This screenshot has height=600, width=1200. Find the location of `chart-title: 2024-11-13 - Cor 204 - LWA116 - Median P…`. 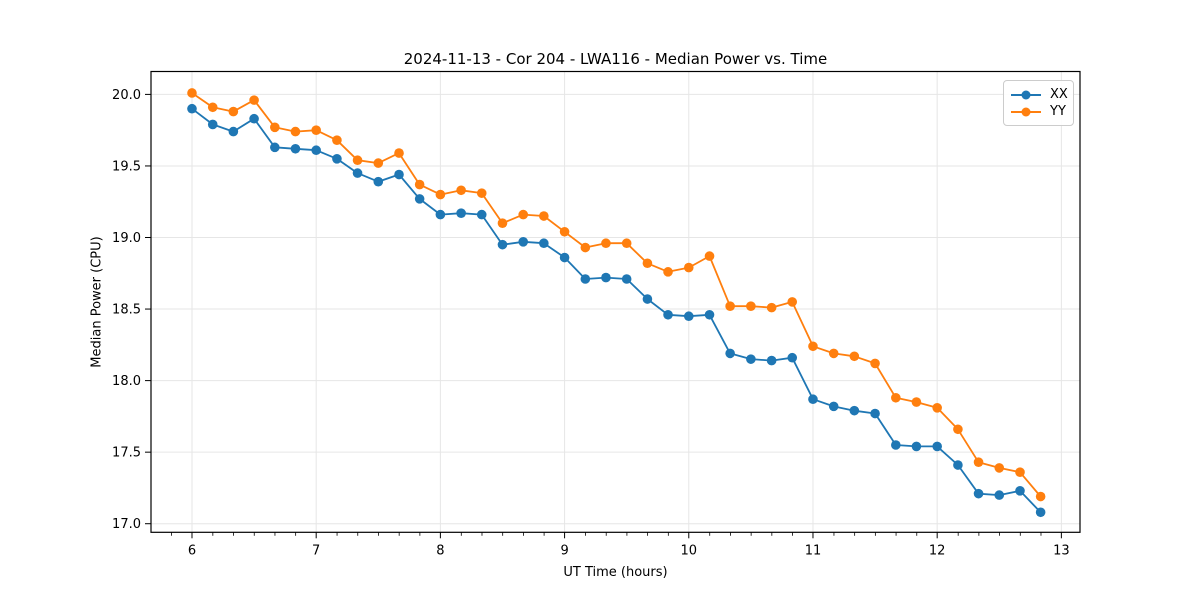

chart-title: 2024-11-13 - Cor 204 - LWA116 - Median P… is located at coordinates (615, 59).